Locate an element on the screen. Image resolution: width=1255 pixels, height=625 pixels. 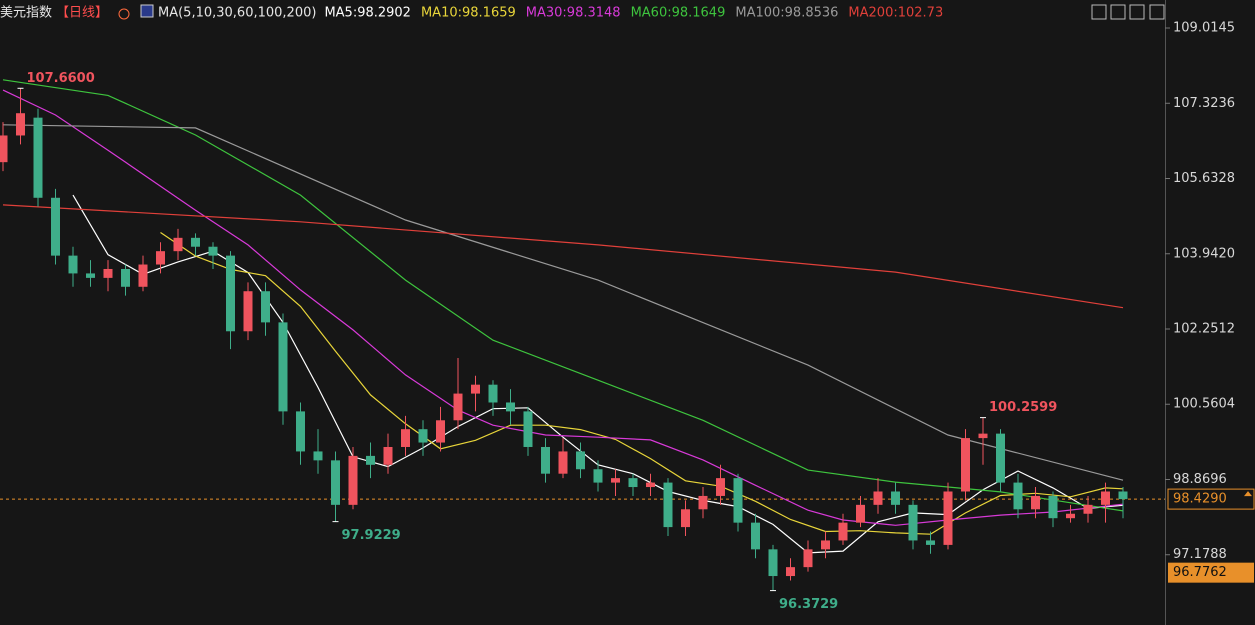
legend-entry: MA60:98.1649 is located at coordinates (678, 13).